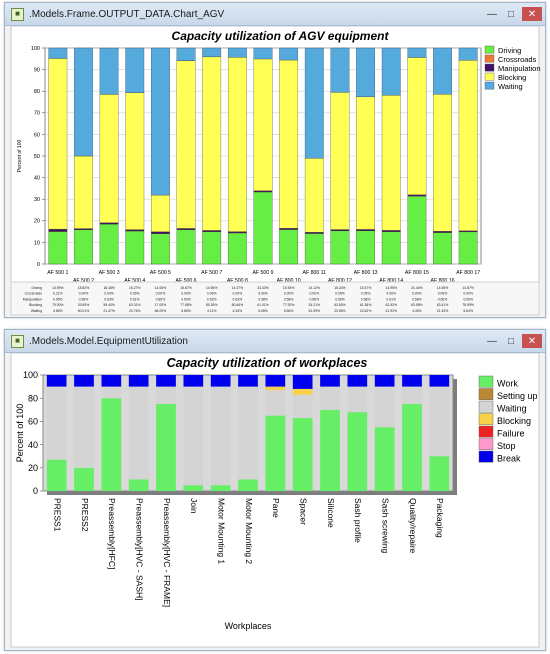  I want to click on bar-pane, so click(275, 433).